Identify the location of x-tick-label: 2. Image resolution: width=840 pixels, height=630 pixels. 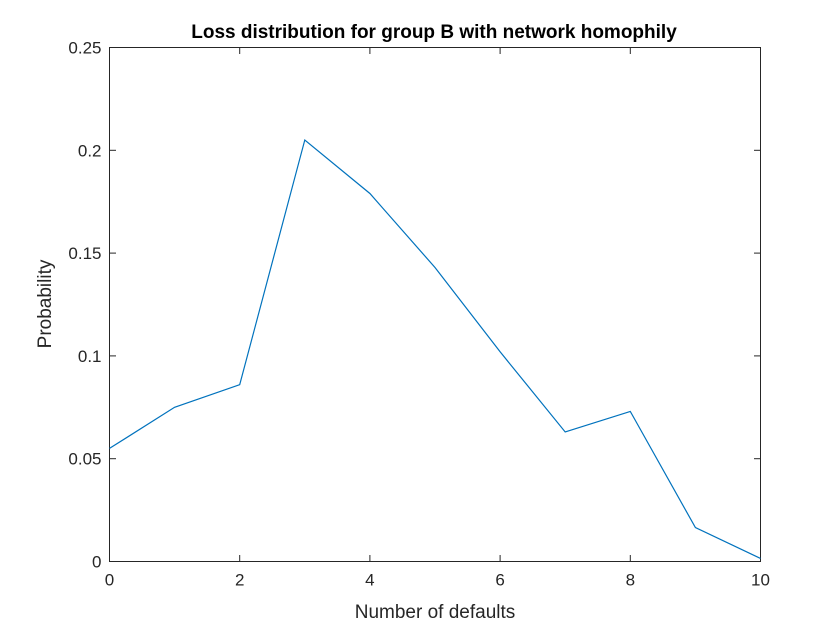
(239, 580).